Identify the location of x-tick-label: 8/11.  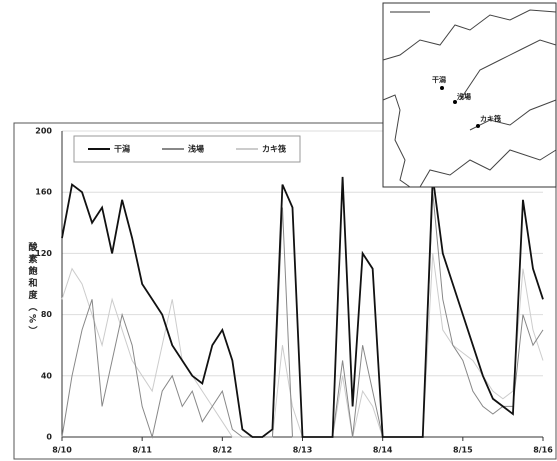
(142, 450).